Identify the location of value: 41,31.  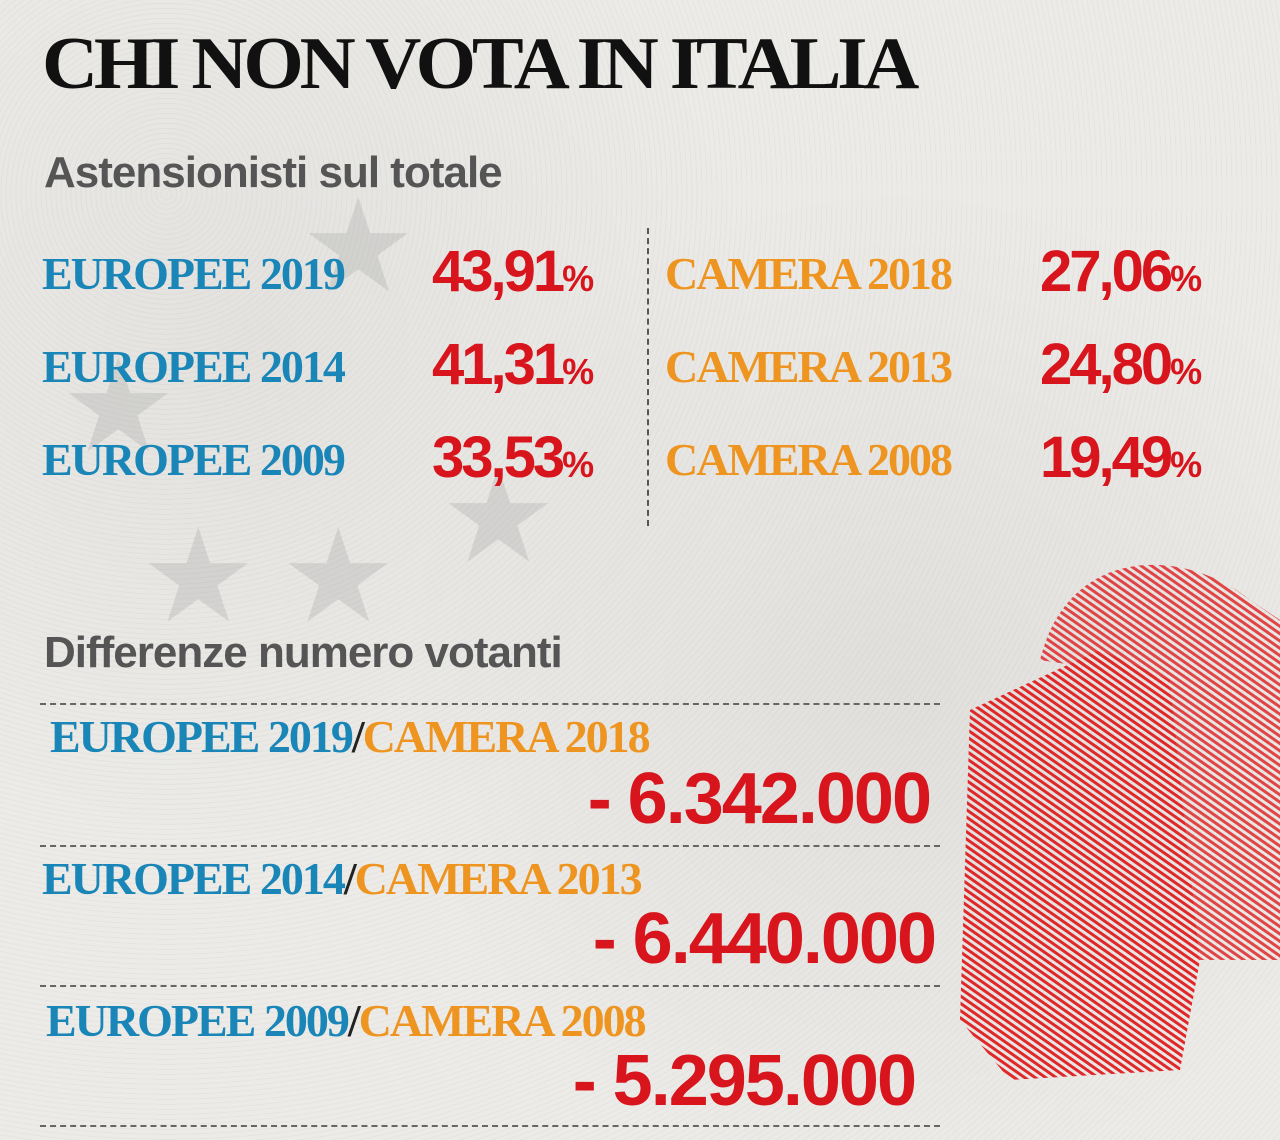
(498, 364).